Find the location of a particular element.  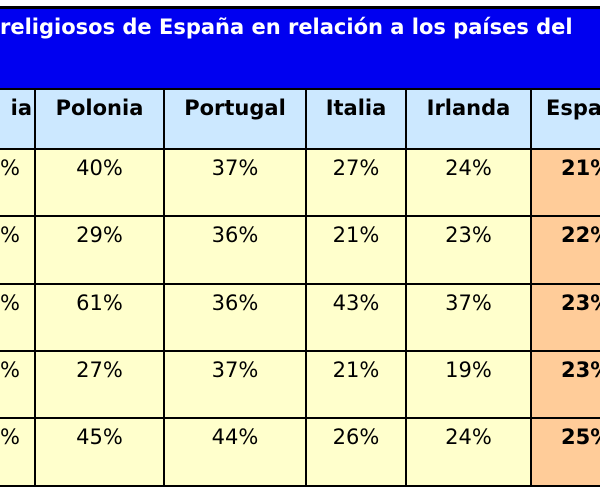

header-cell: Italia is located at coordinates (355, 119).